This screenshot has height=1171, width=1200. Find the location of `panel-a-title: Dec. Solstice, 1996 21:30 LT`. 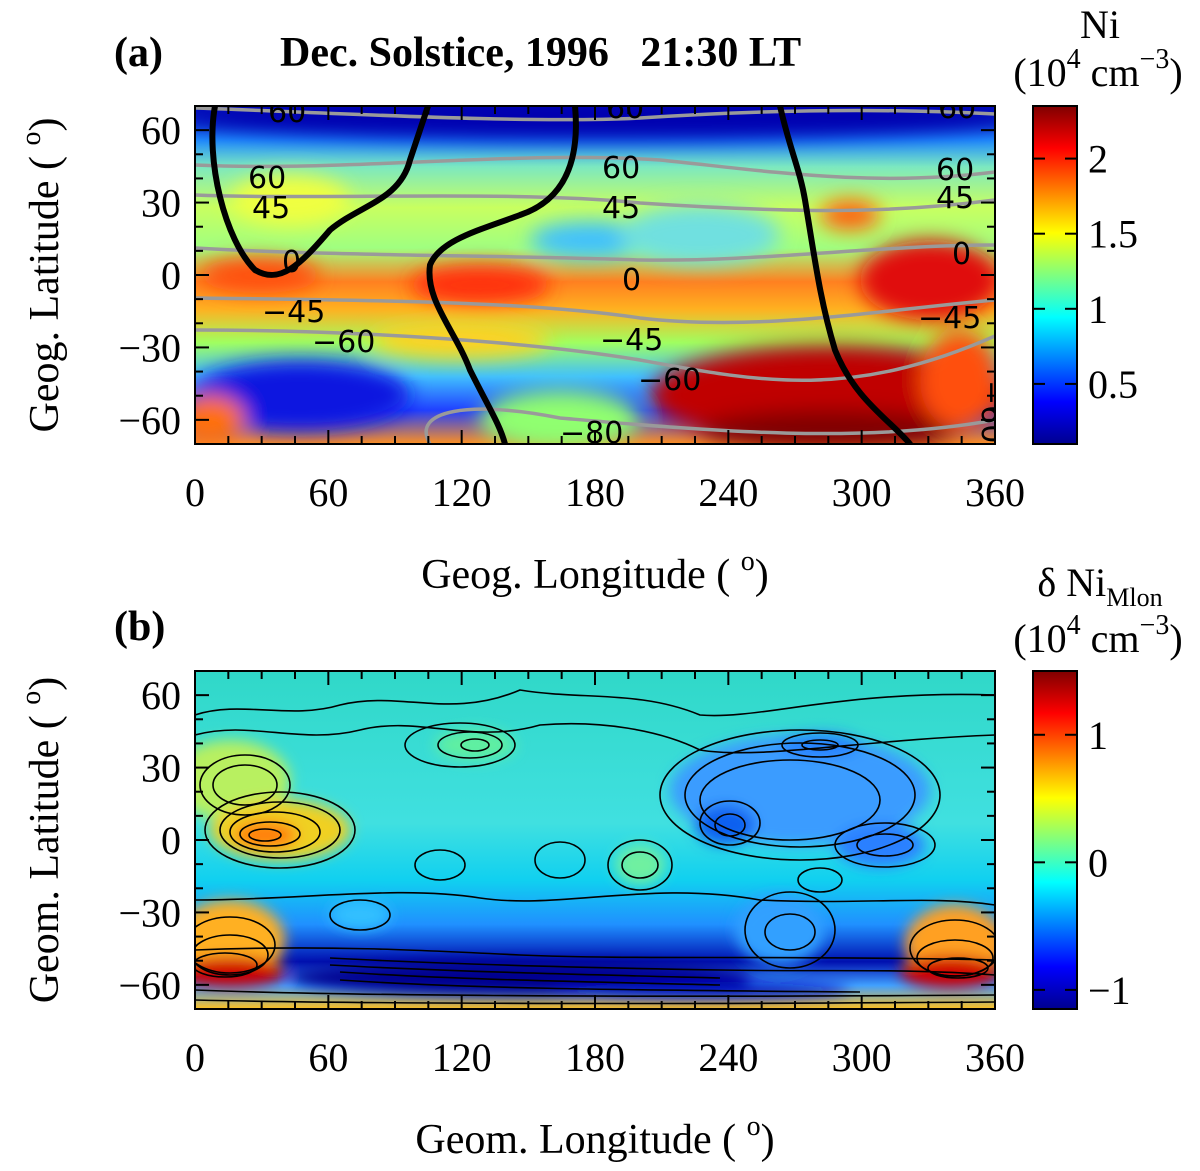

panel-a-title: Dec. Solstice, 1996 21:30 LT is located at coordinates (540, 53).